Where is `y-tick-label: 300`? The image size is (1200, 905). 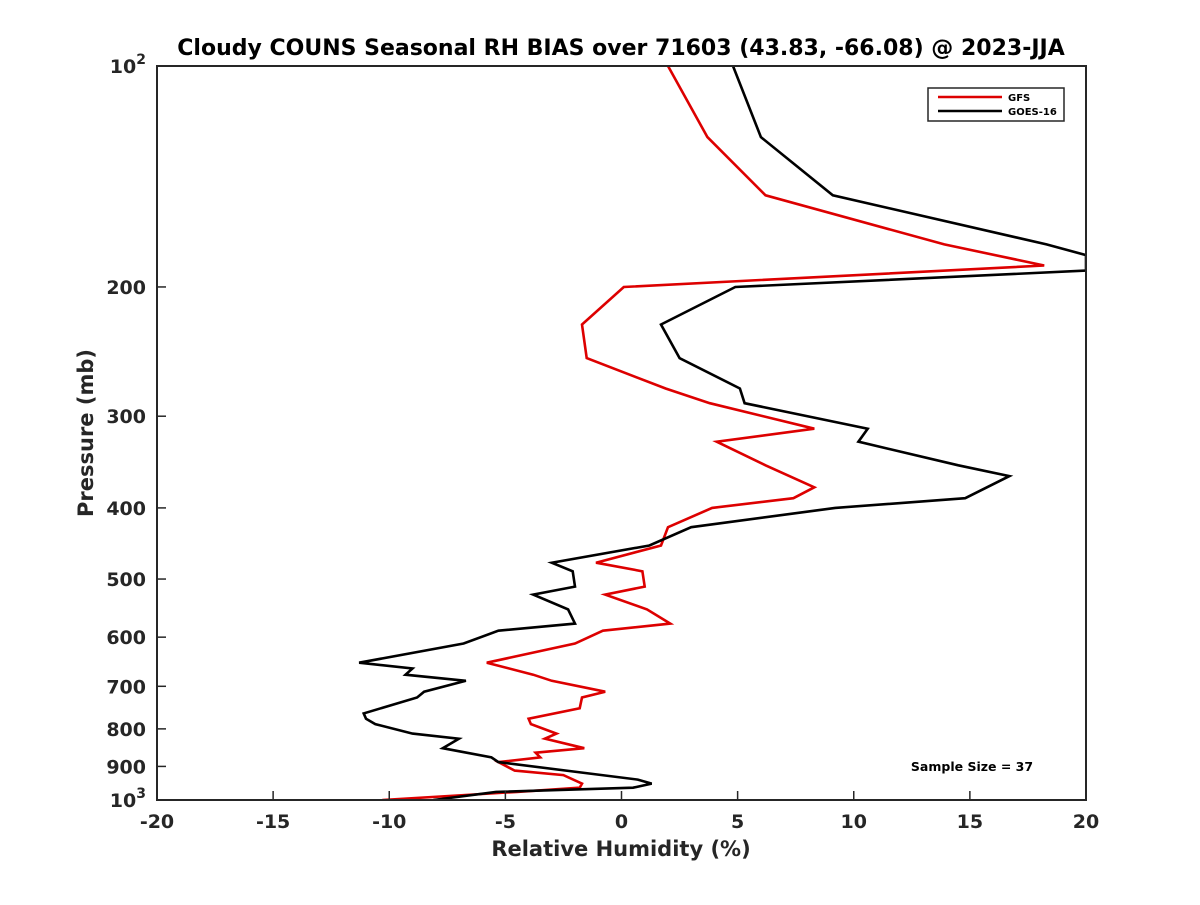
y-tick-label: 300 is located at coordinates (126, 417).